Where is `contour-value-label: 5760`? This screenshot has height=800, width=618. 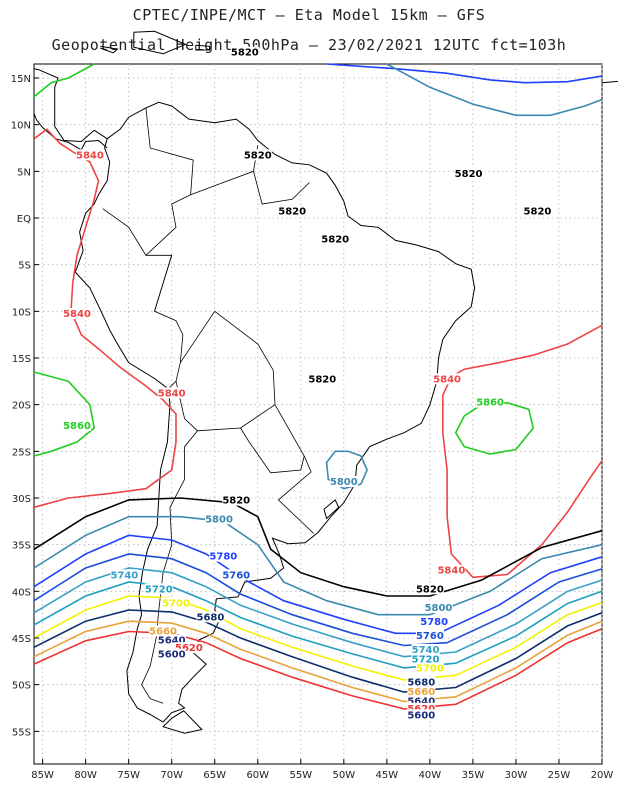 contour-value-label: 5760 is located at coordinates (430, 636).